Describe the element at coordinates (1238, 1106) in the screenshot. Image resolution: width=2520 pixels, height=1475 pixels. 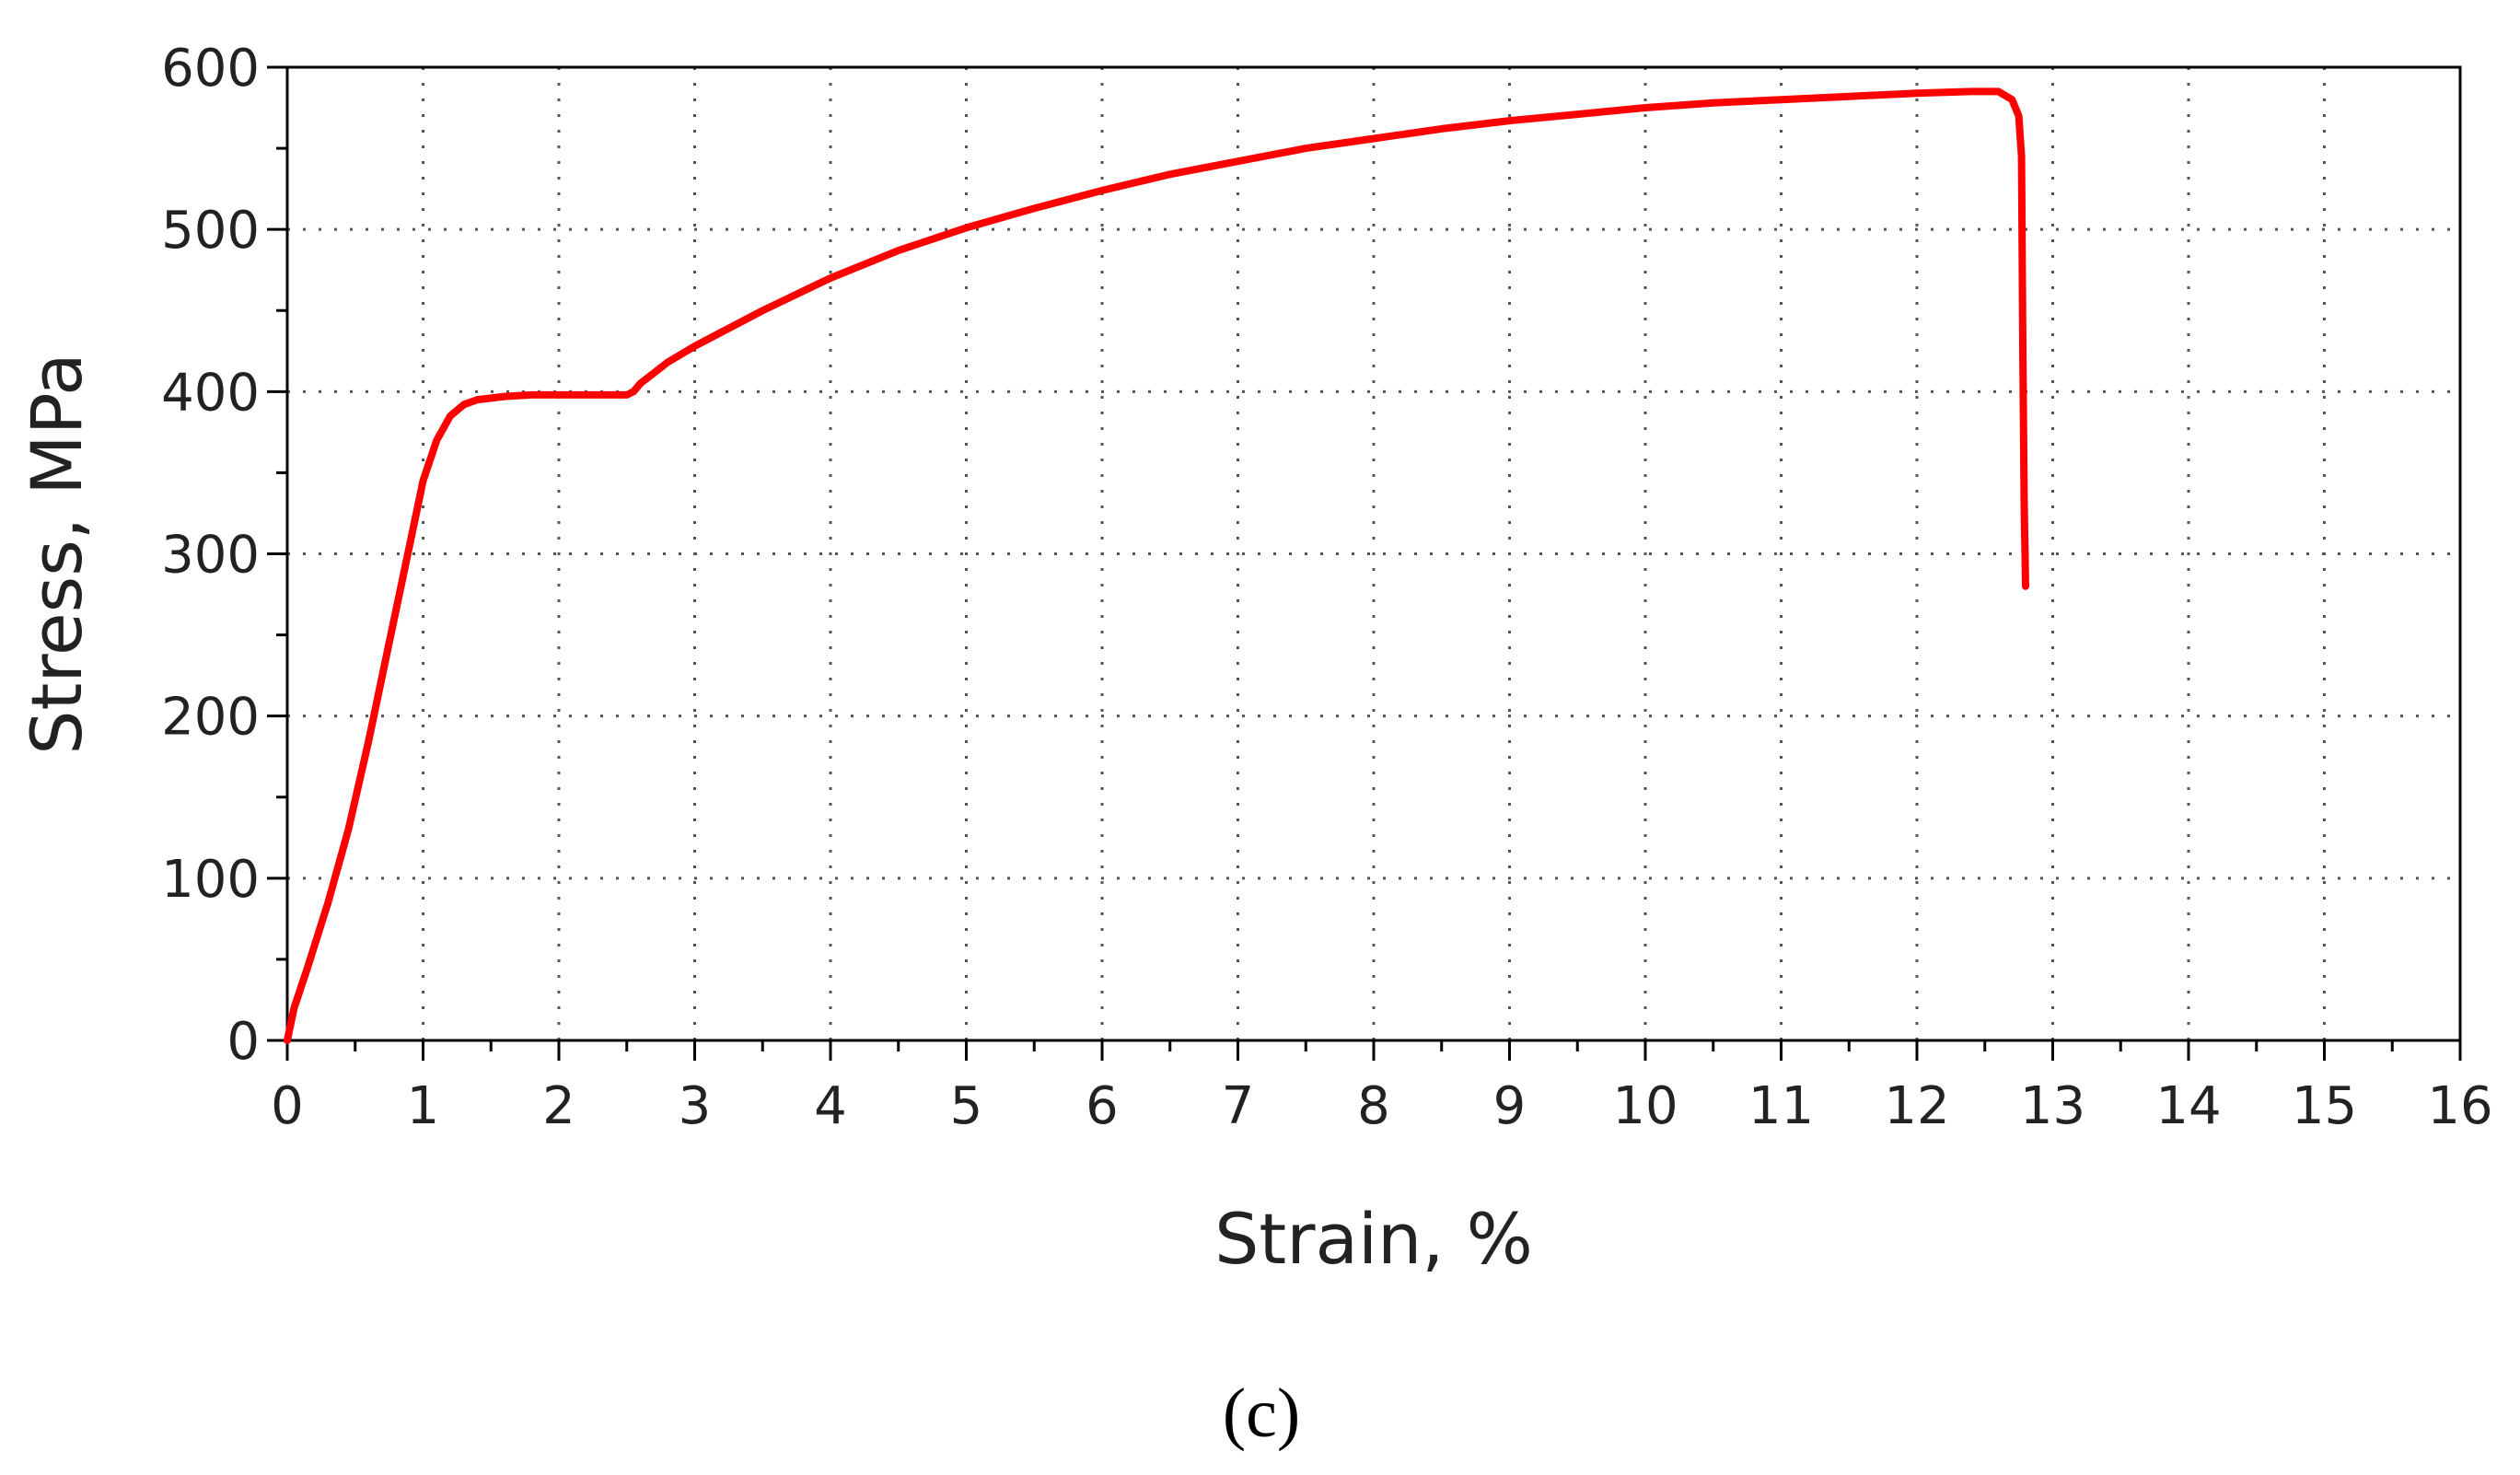
I see `x-tick-label: 7` at that location.